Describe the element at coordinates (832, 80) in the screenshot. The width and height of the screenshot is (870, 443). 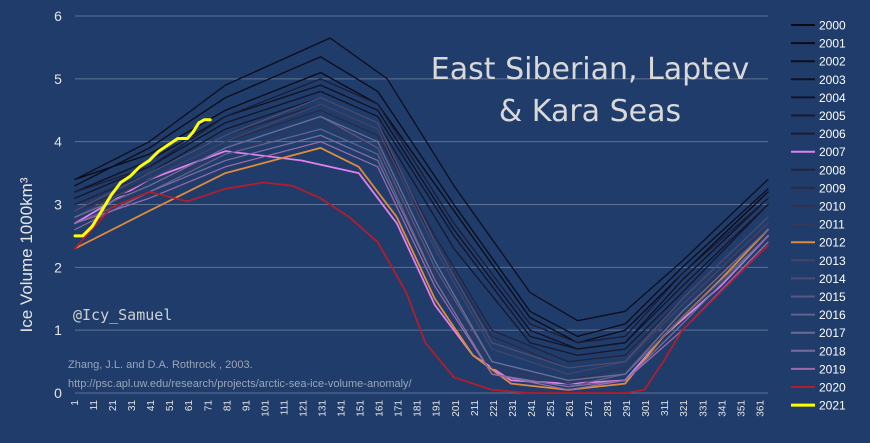
I see `legend-label-2003: 2003` at that location.